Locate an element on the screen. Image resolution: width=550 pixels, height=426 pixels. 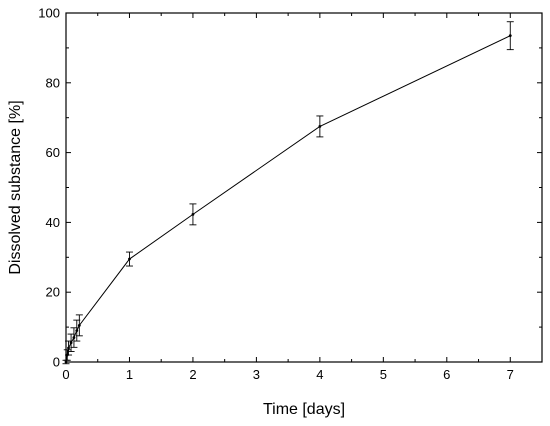
x-tick-label: 5 is located at coordinates (383, 374).